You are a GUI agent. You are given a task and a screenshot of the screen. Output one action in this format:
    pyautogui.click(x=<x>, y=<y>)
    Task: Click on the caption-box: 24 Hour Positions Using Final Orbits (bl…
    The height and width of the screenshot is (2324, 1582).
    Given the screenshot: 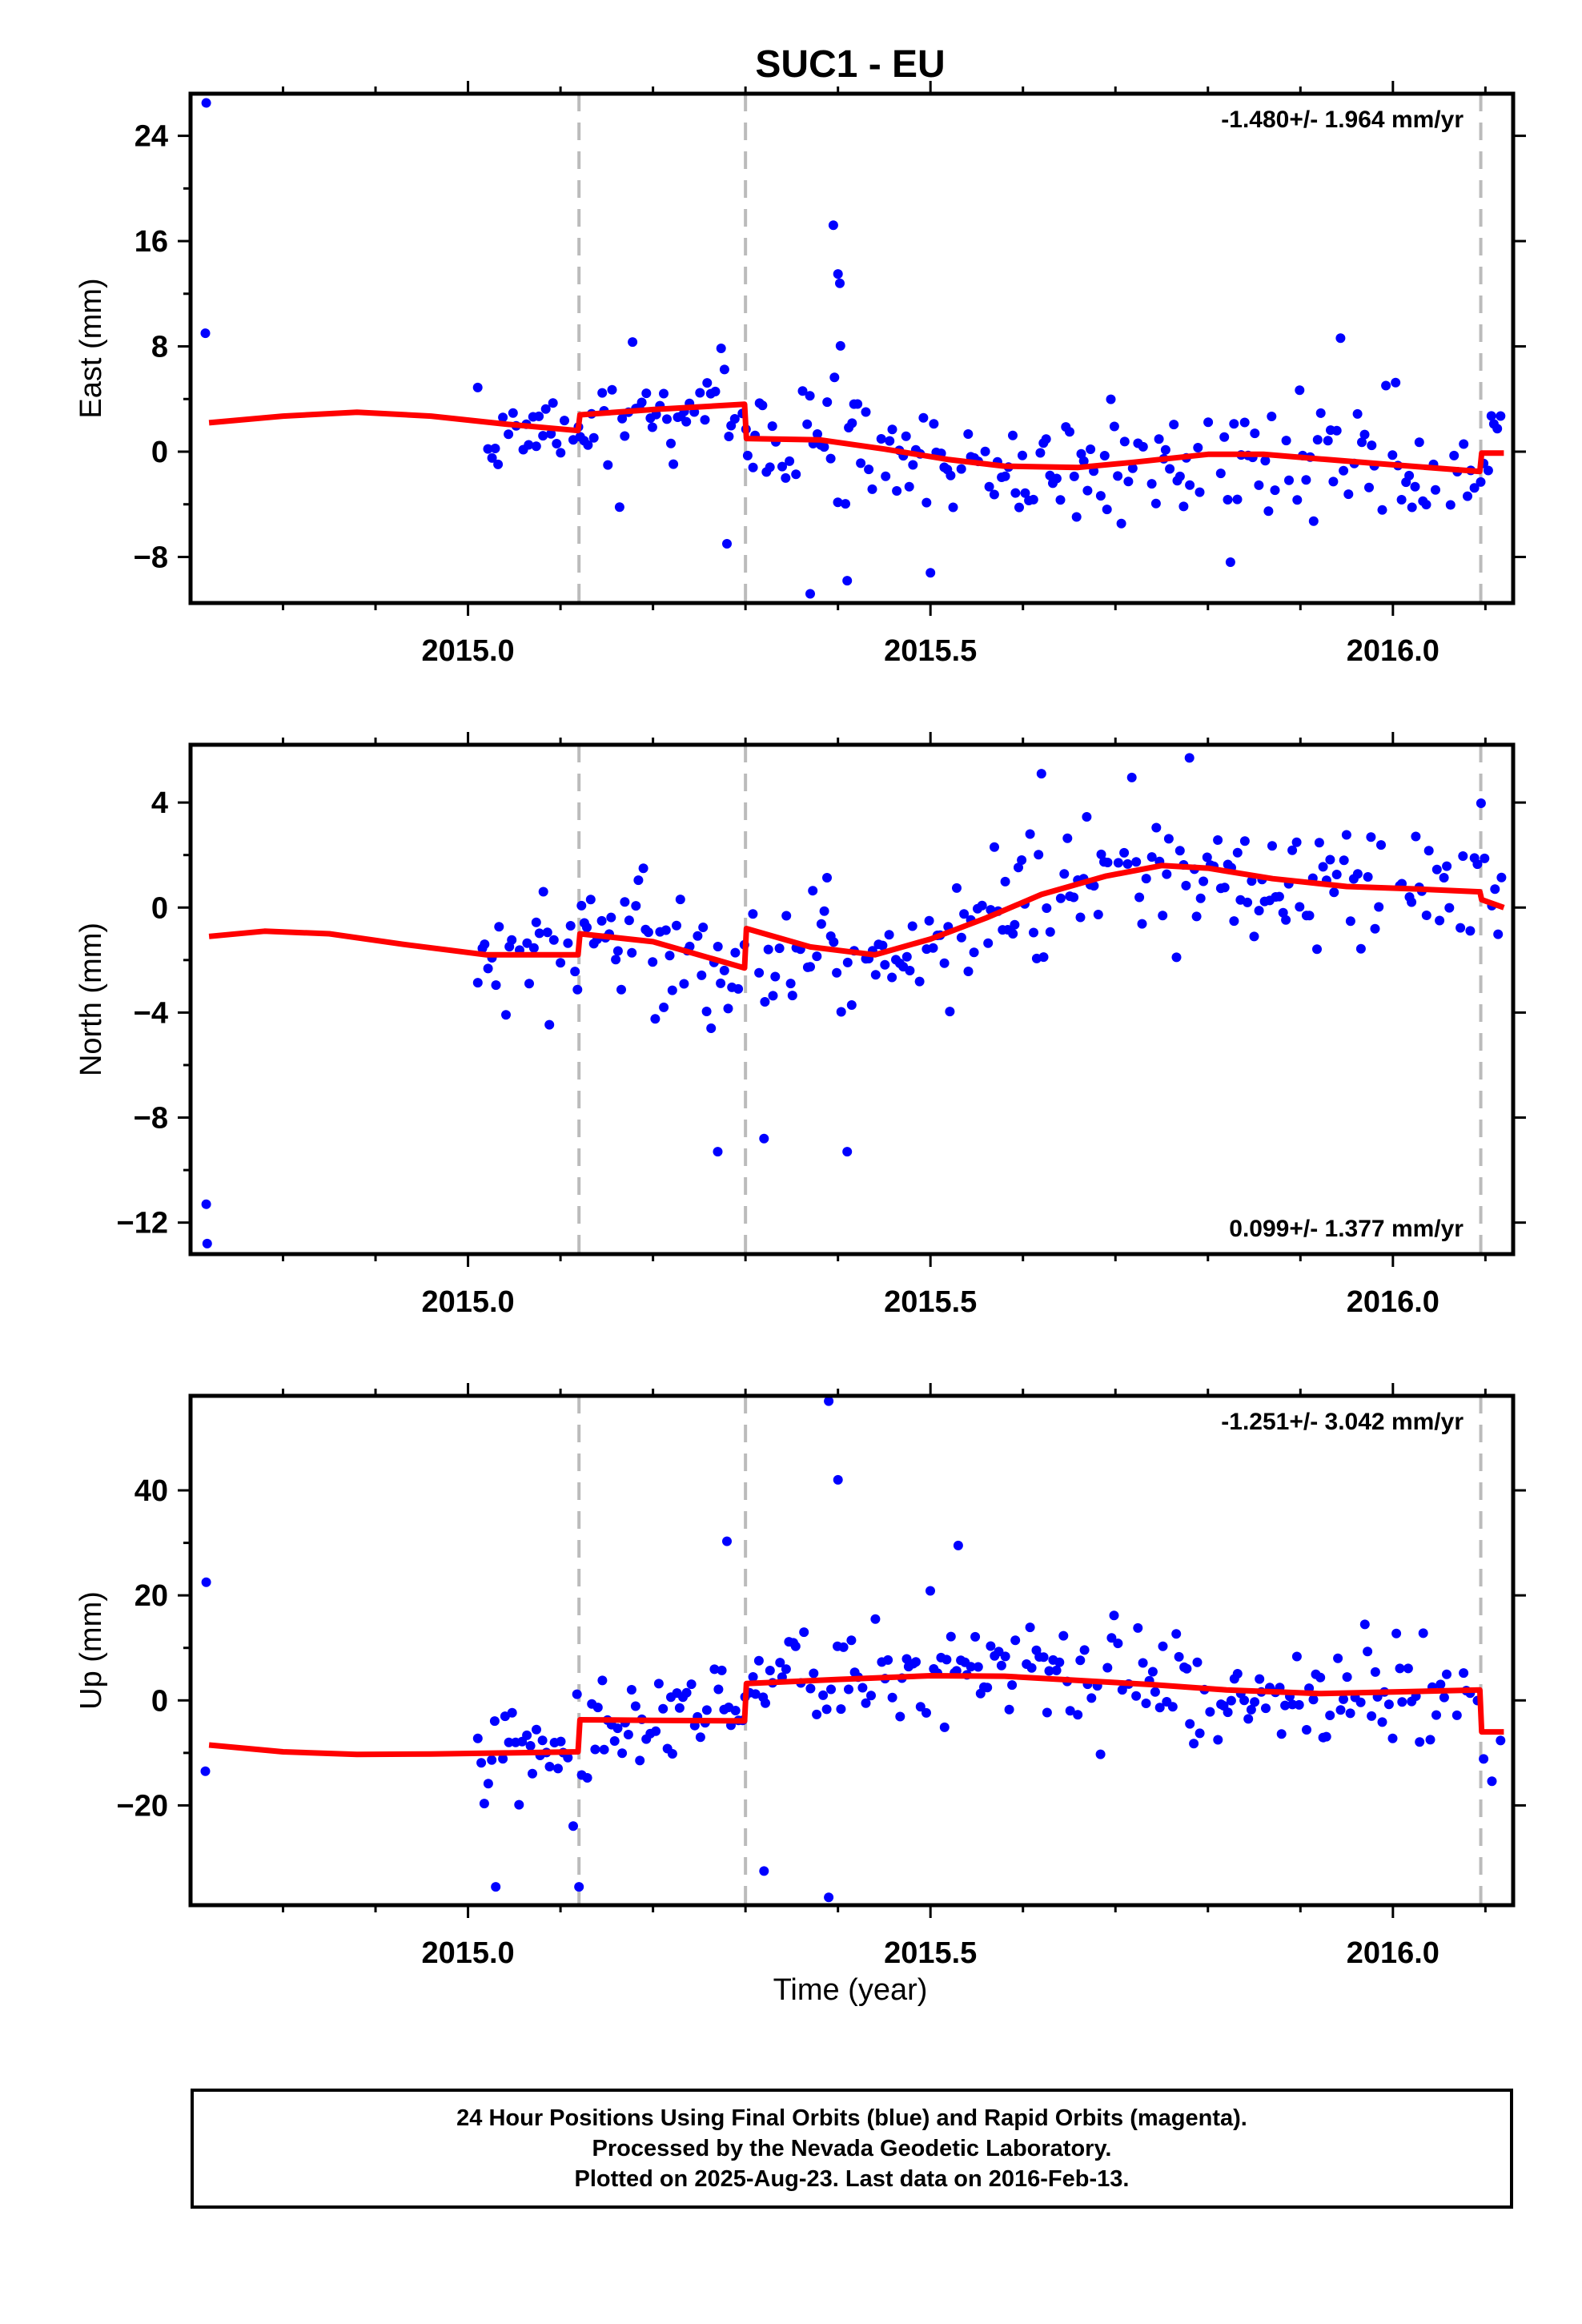 What is the action you would take?
    pyautogui.click(x=852, y=2149)
    